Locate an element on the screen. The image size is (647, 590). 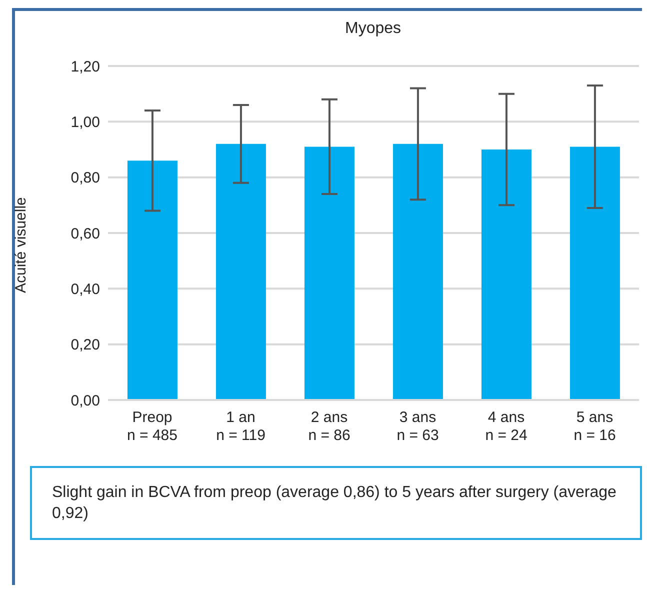
x-tick-label: 2 ans n = 86 is located at coordinates (329, 426).